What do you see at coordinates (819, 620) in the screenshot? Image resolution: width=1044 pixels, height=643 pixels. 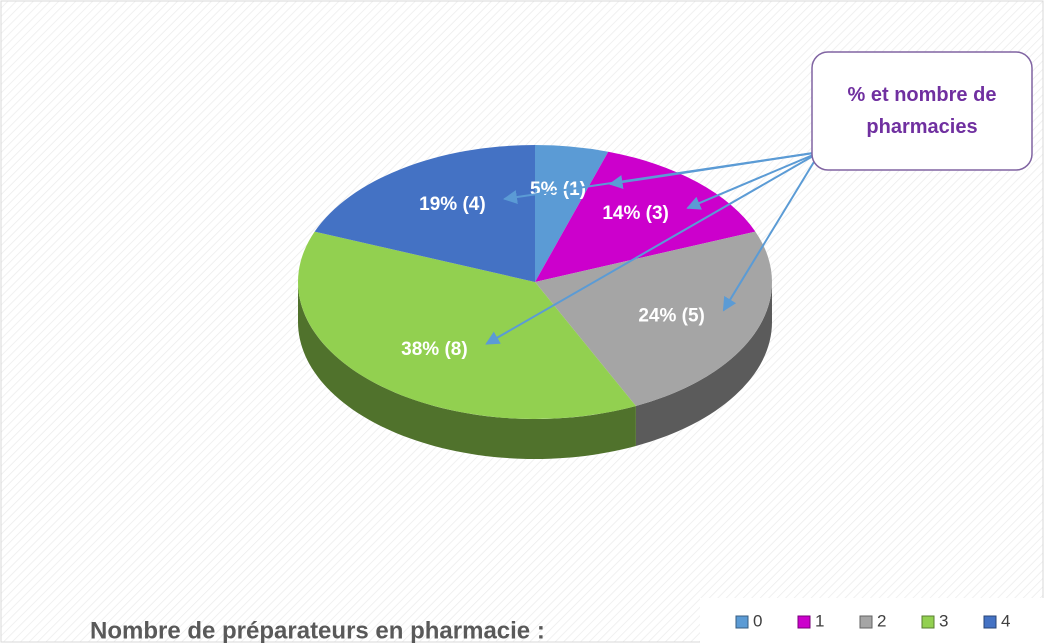 I see `legend-label: 1` at bounding box center [819, 620].